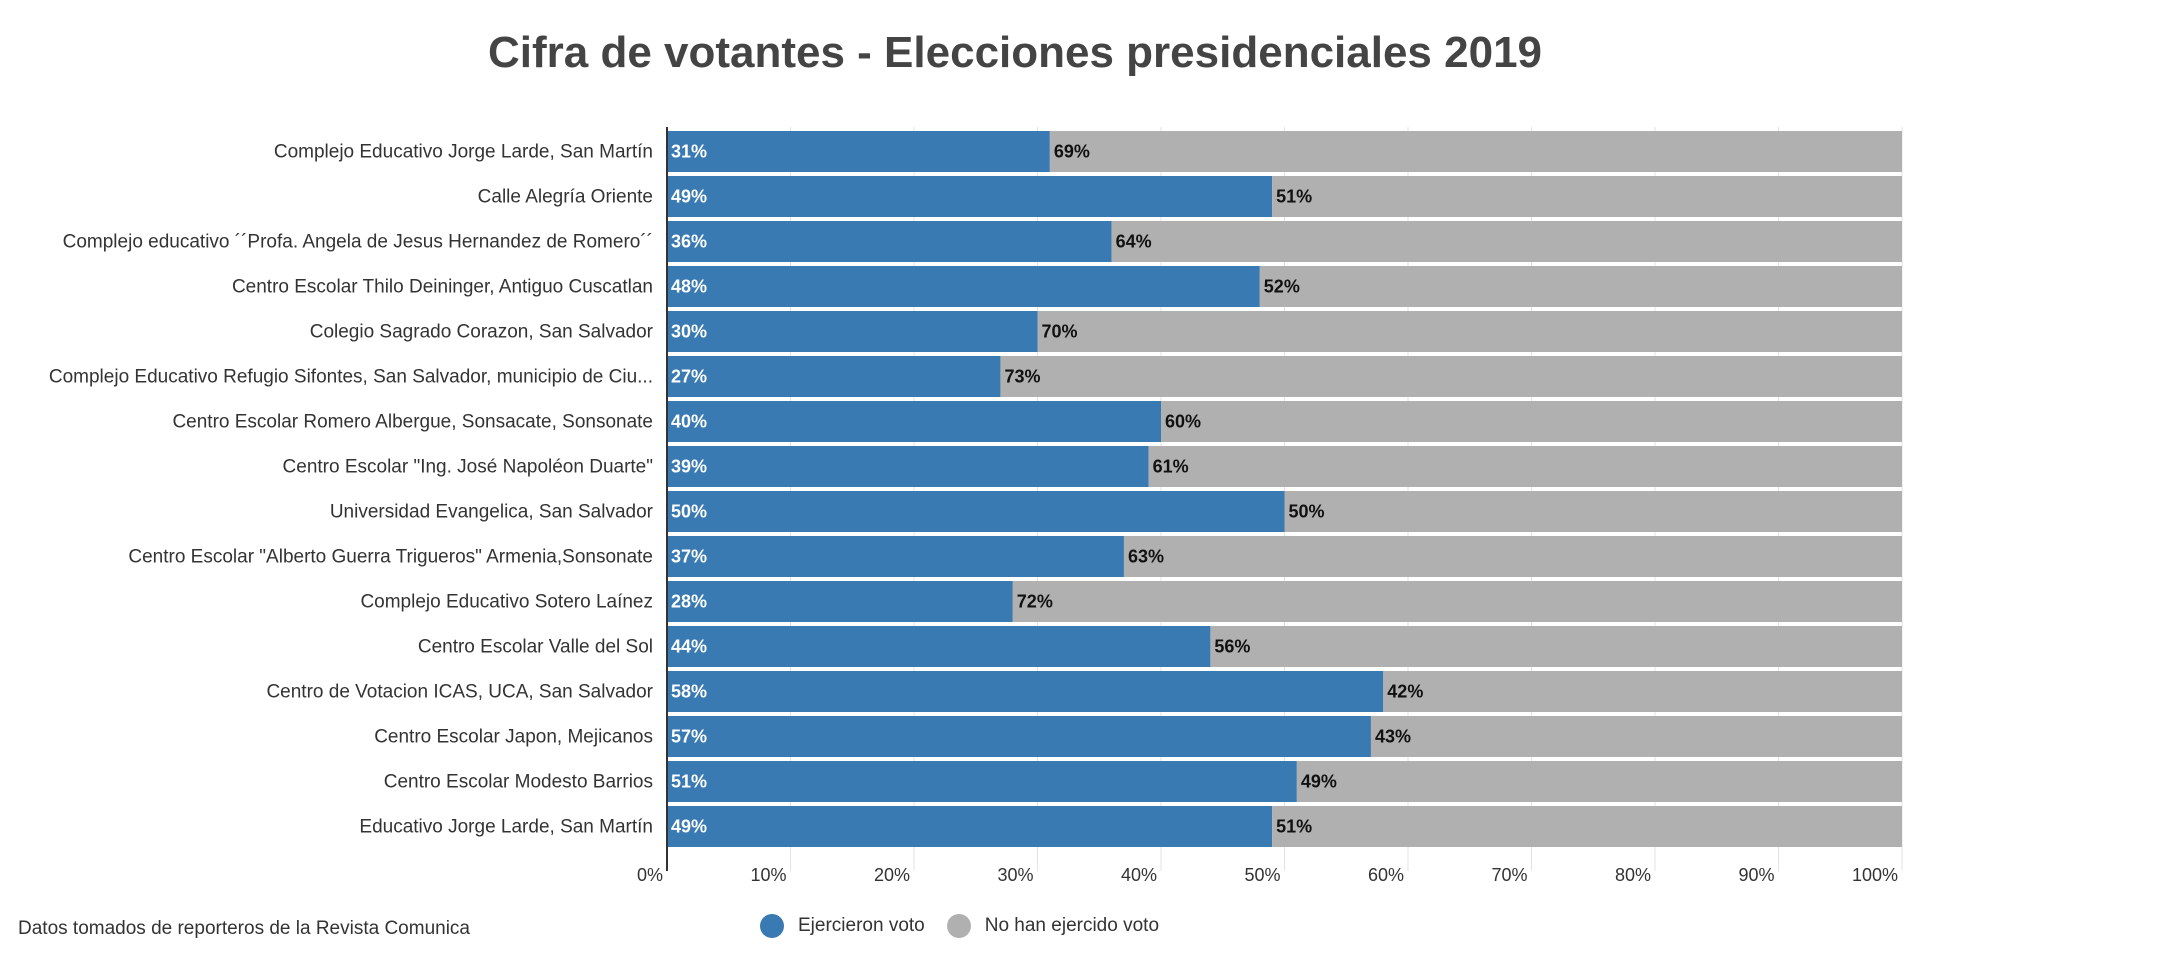 The width and height of the screenshot is (2164, 966). What do you see at coordinates (958, 926) in the screenshot?
I see `legend-swatch-not-voted` at bounding box center [958, 926].